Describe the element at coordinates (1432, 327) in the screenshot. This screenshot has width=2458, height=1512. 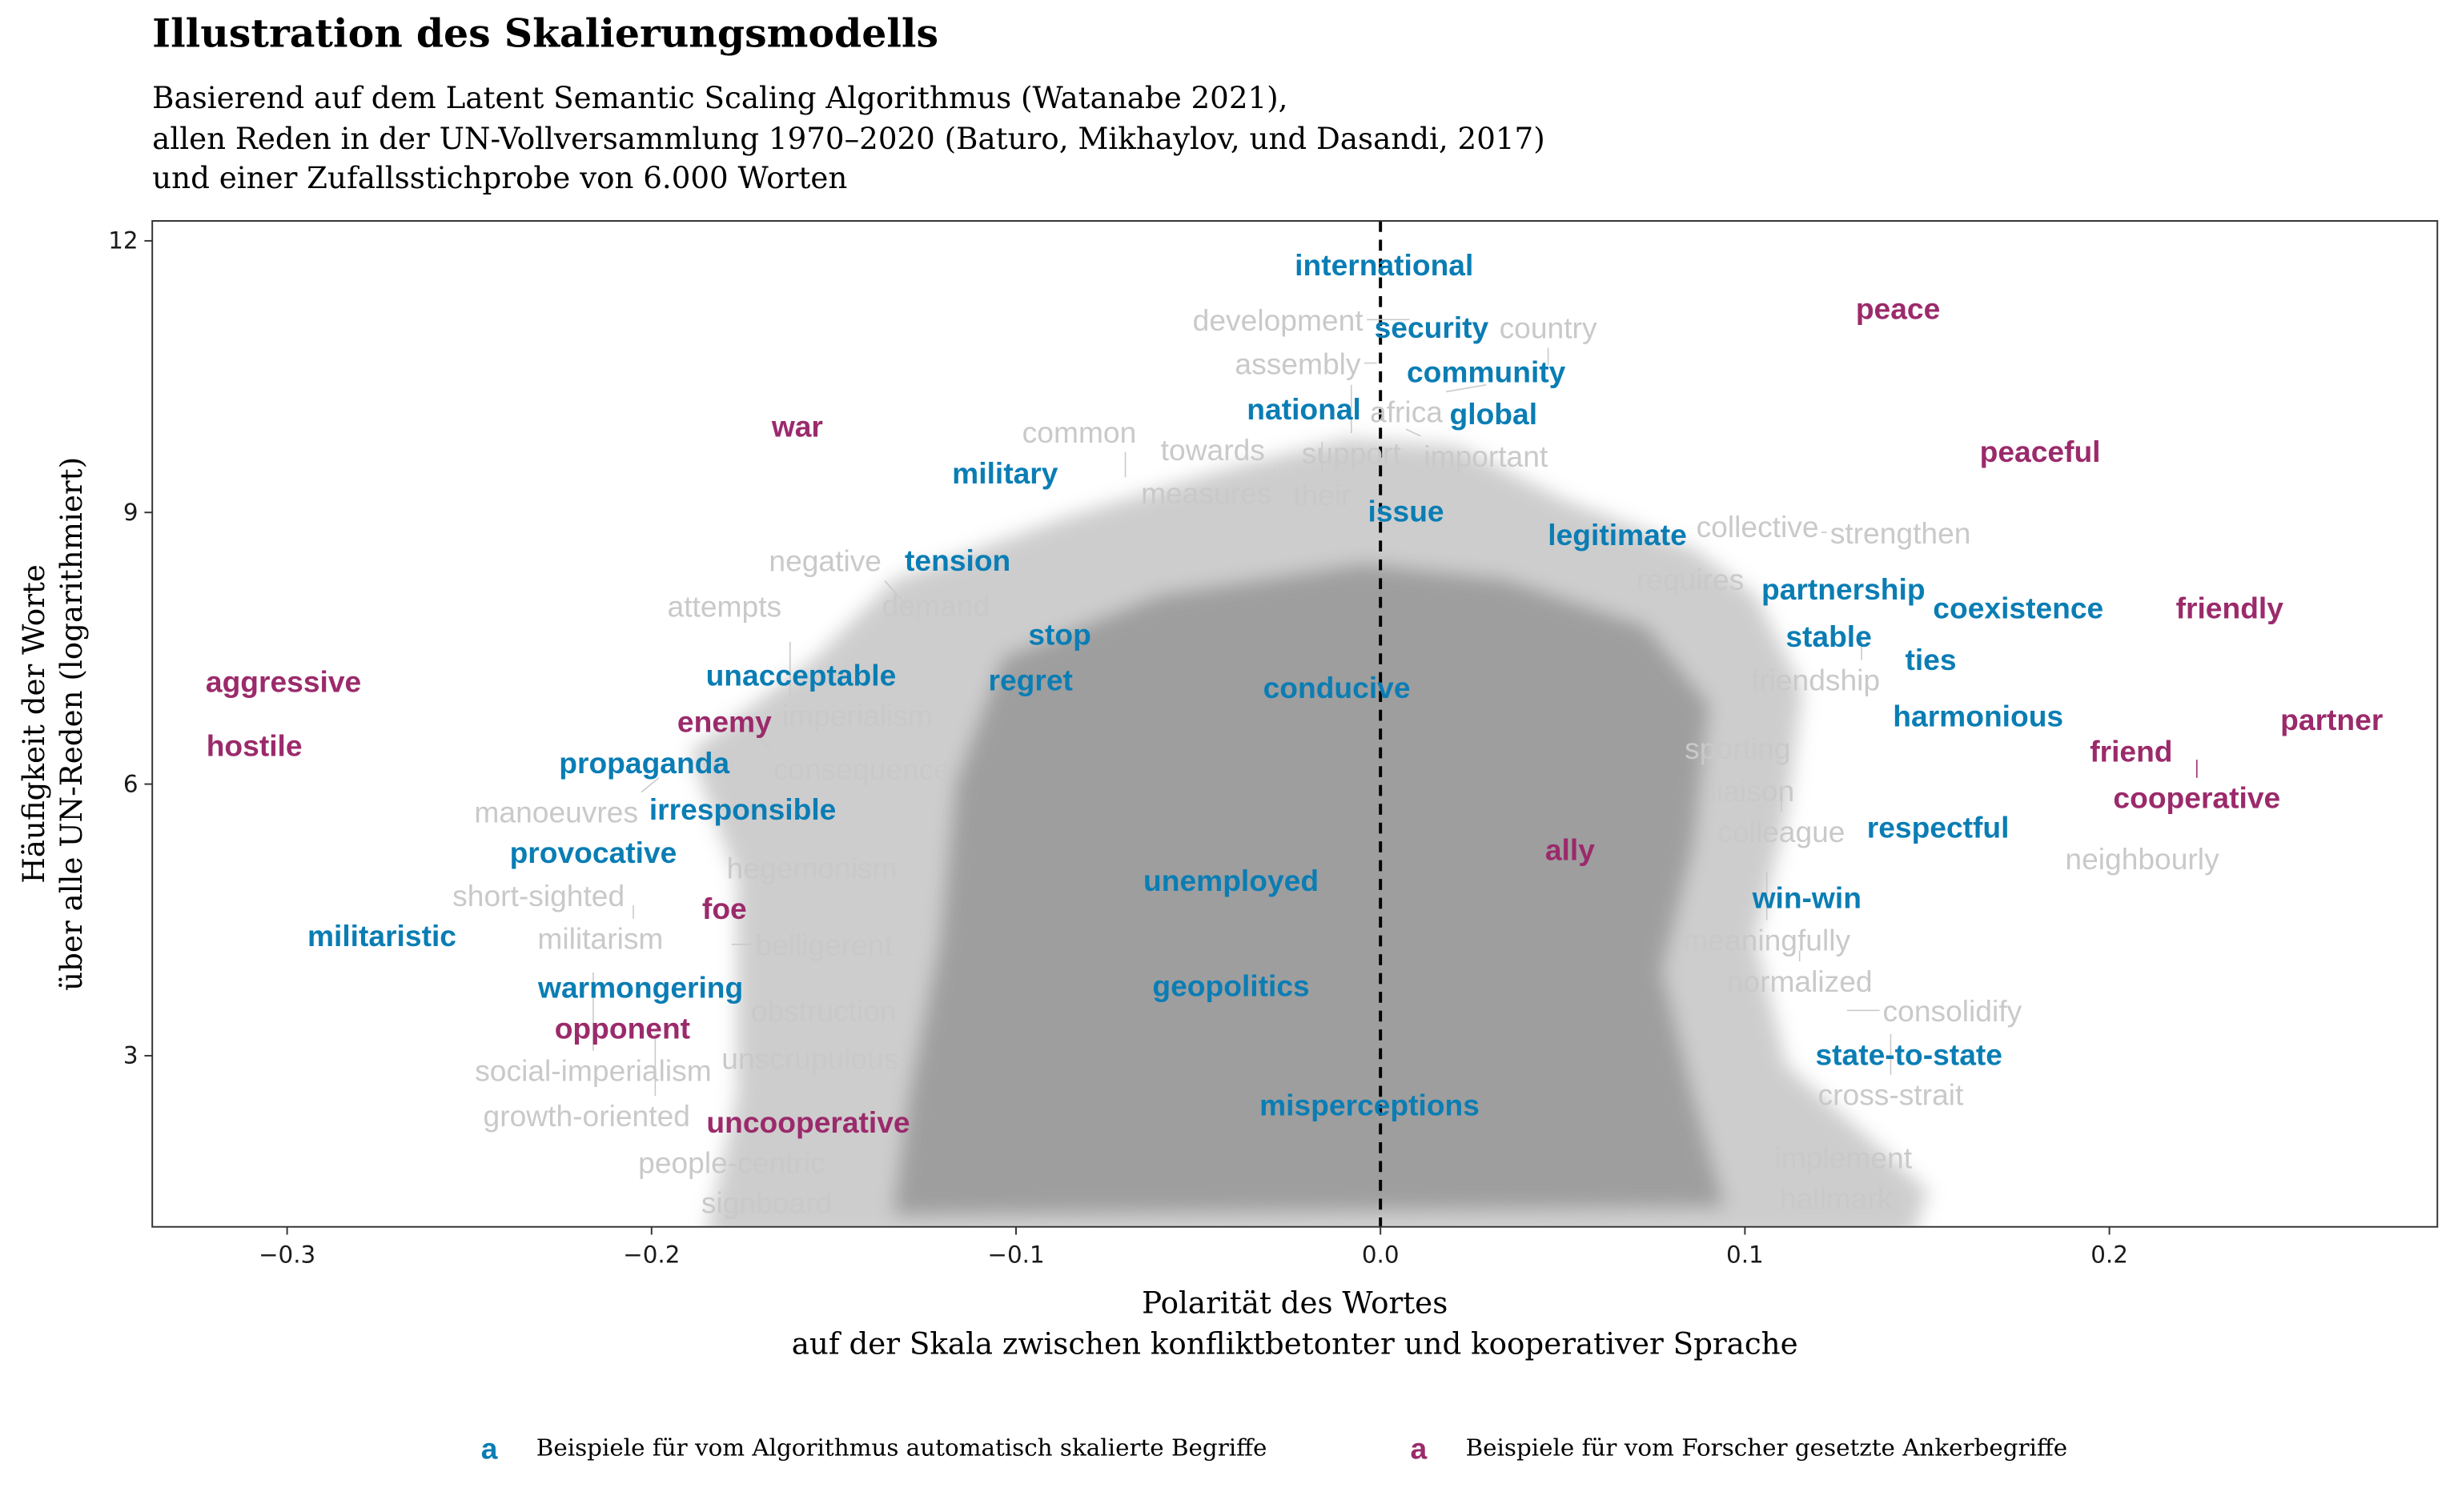
I see `word-label-auto: security` at that location.